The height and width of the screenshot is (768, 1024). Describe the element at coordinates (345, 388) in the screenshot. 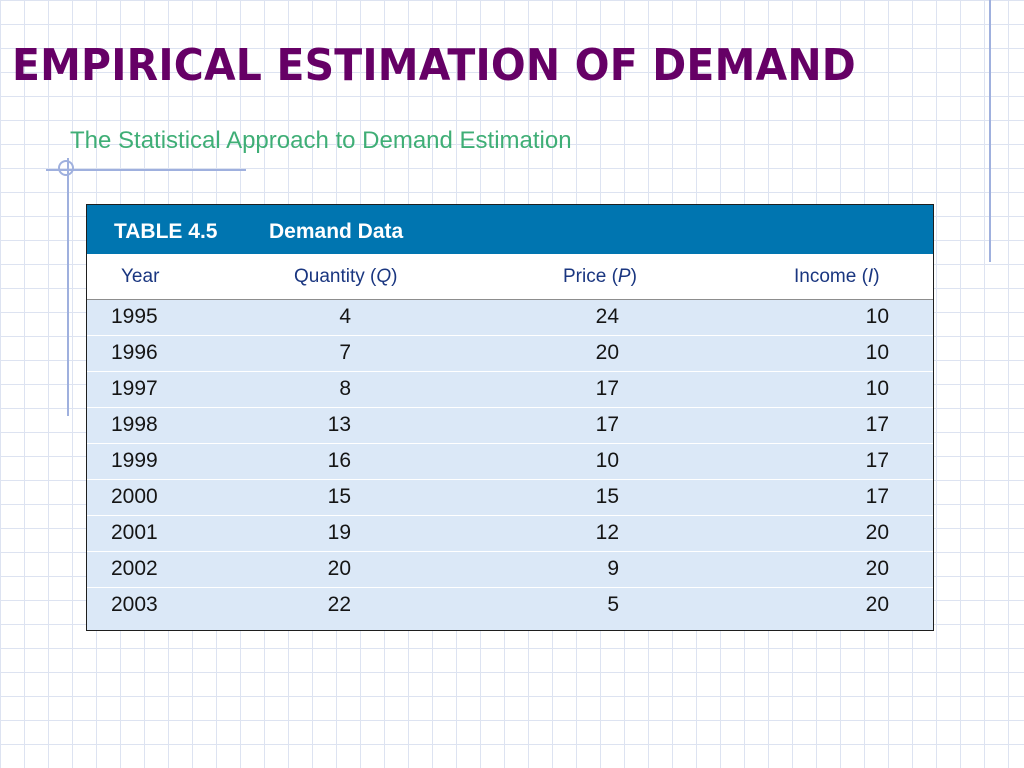

I see `cell-quantity: 8` at that location.